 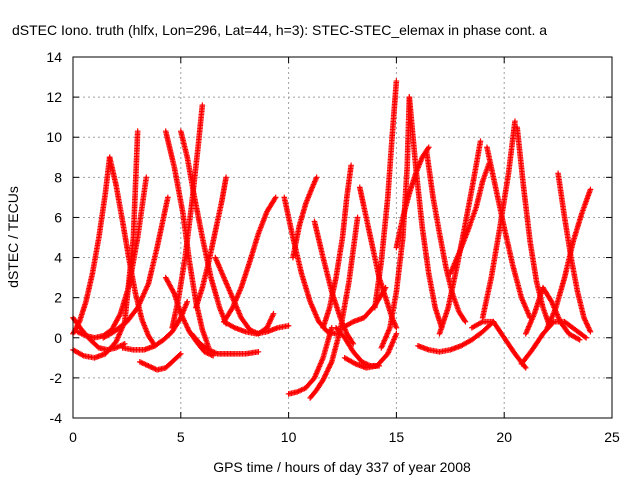 I want to click on x-tick-label: 10, so click(x=289, y=437).